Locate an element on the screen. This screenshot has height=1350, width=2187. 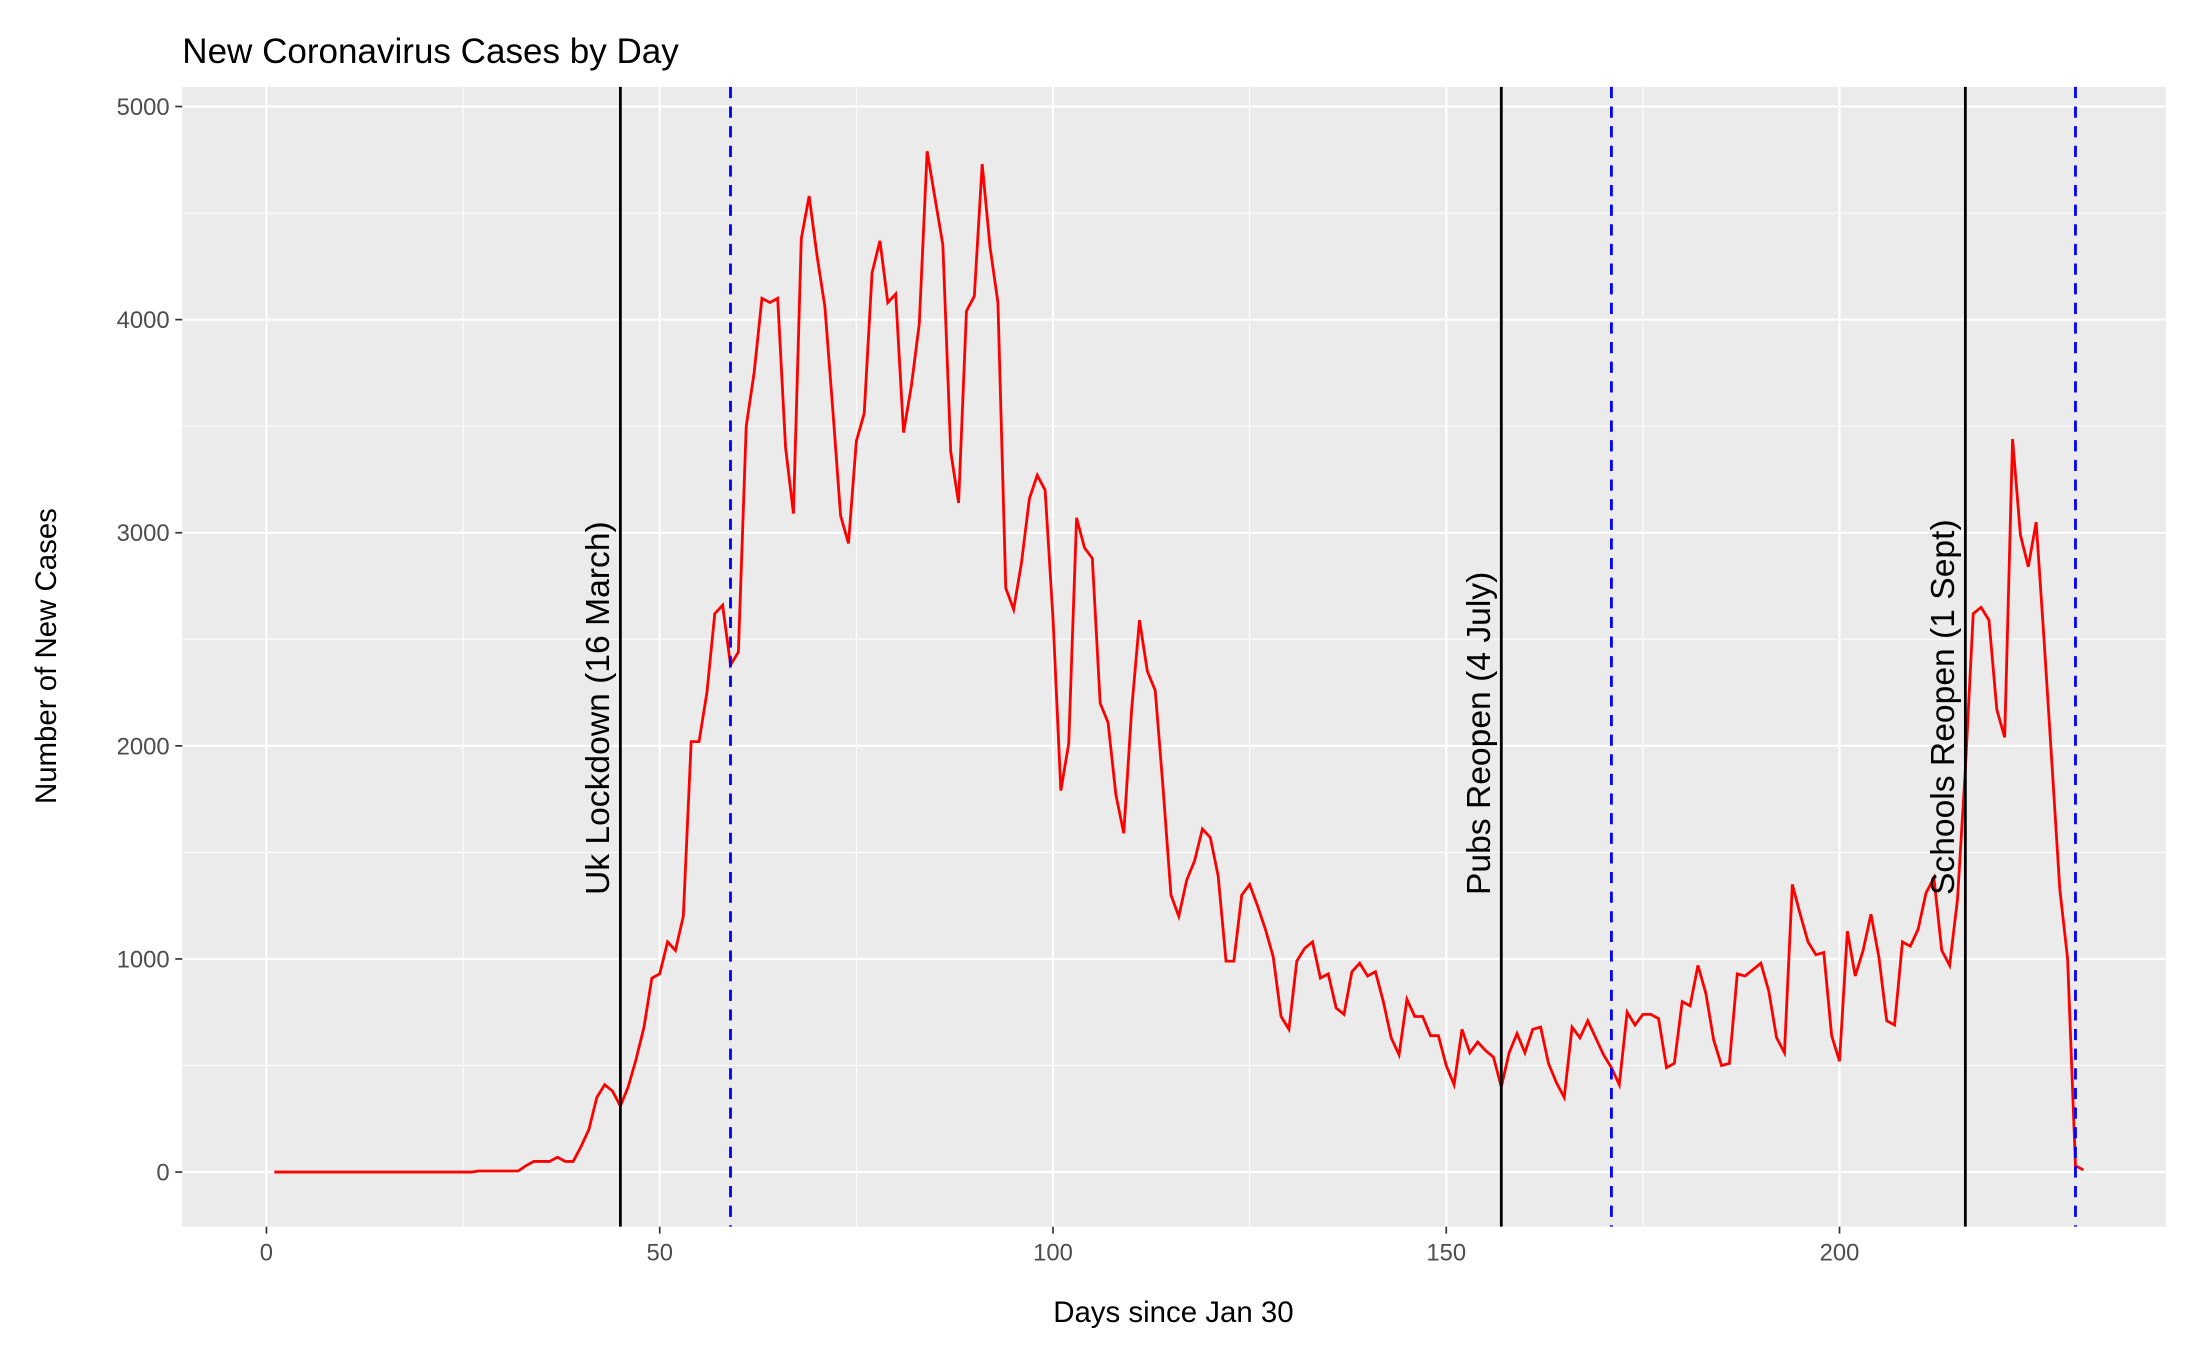
y-tick-label: 3000 is located at coordinates (143, 533).